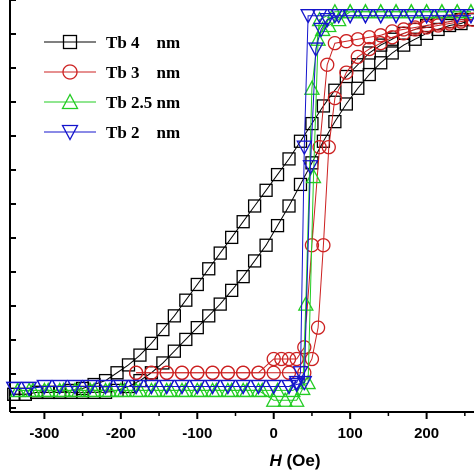 Image resolution: width=474 pixels, height=474 pixels. What do you see at coordinates (301, 460) in the screenshot?
I see `x-axis-unit: (Oe)` at bounding box center [301, 460].